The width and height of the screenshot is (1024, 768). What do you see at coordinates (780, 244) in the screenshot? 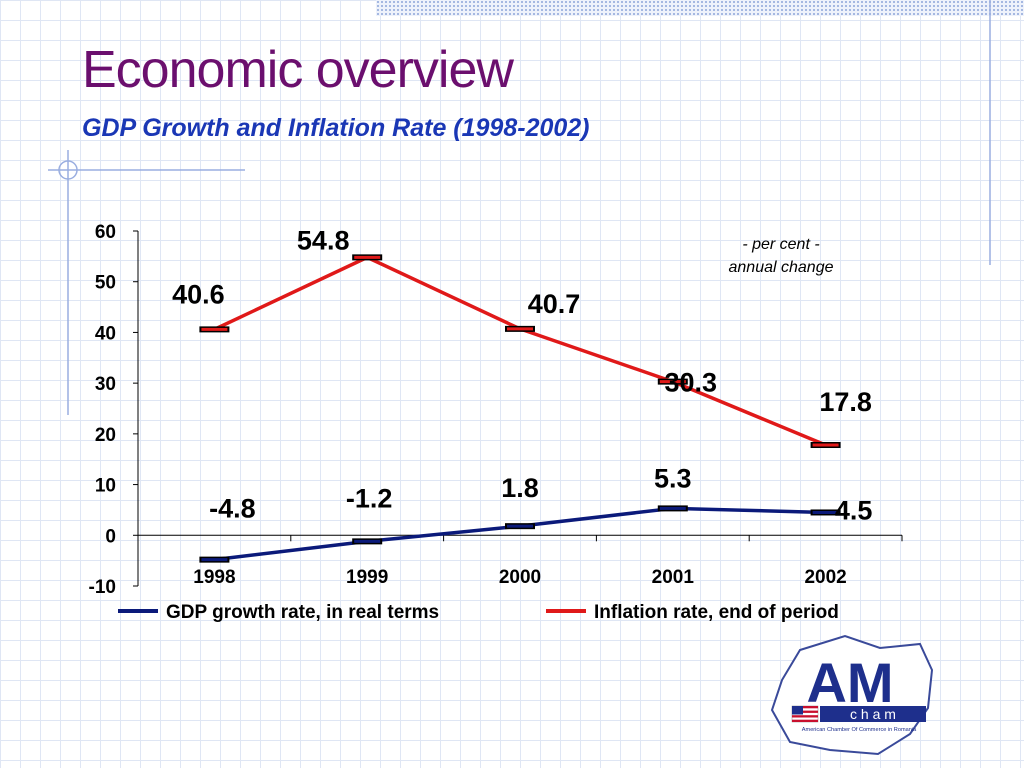
I see `chart-annotation-line-1: - per cent -` at bounding box center [780, 244].